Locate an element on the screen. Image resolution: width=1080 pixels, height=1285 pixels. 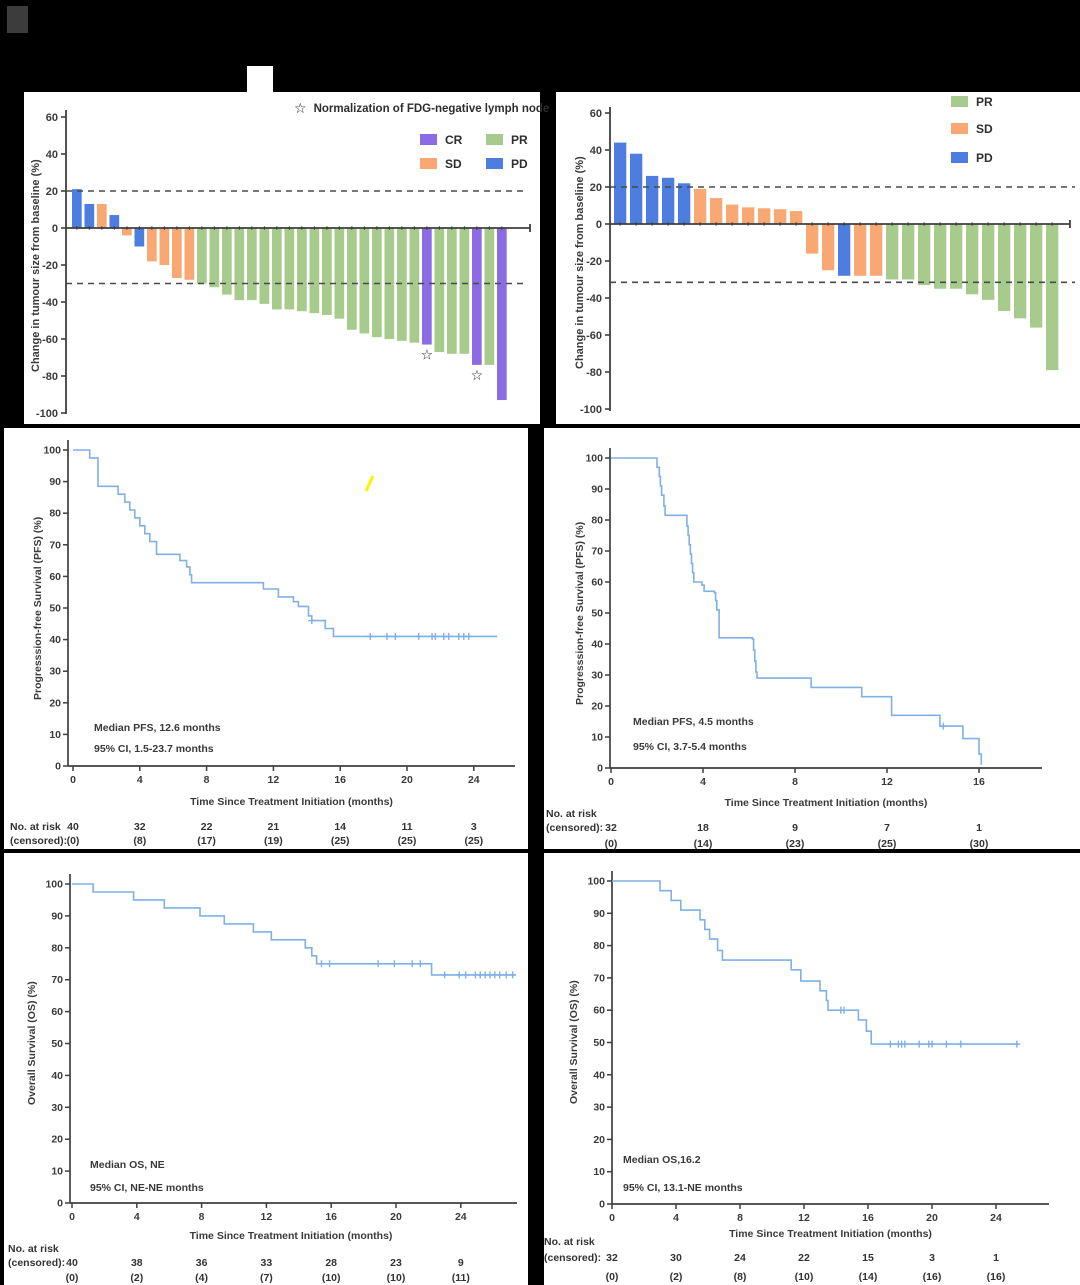
at-risk-count: 38 is located at coordinates (137, 1263).